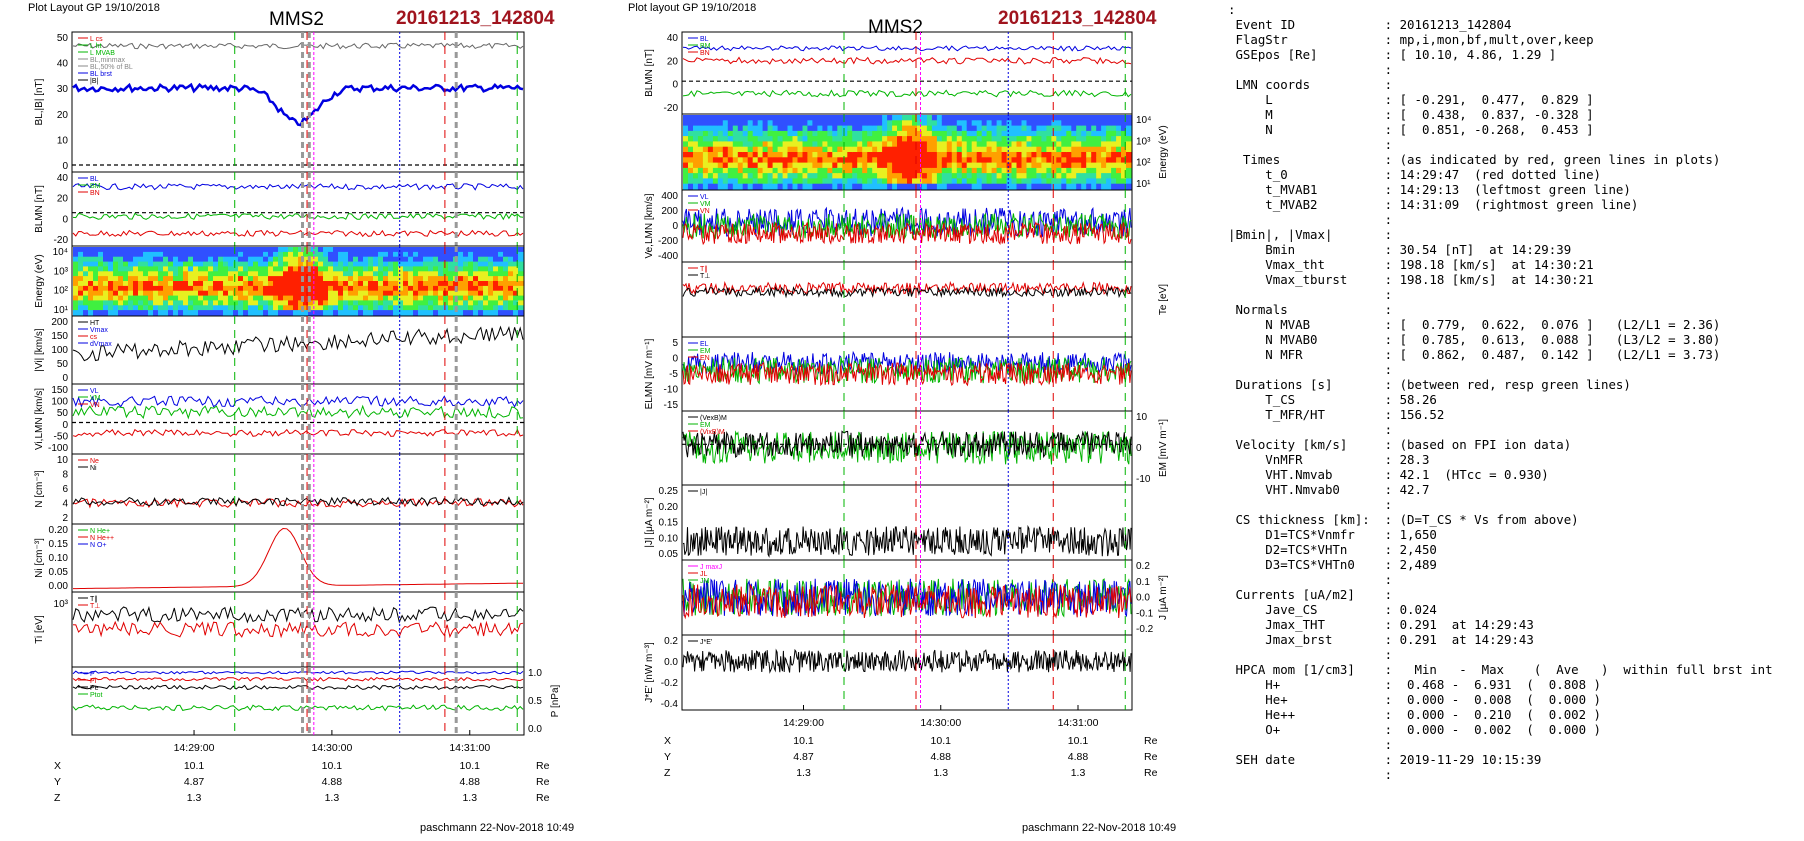 The image size is (1804, 841). Describe the element at coordinates (100, 531) in the screenshot. I see `legend-entry: N He+` at that location.